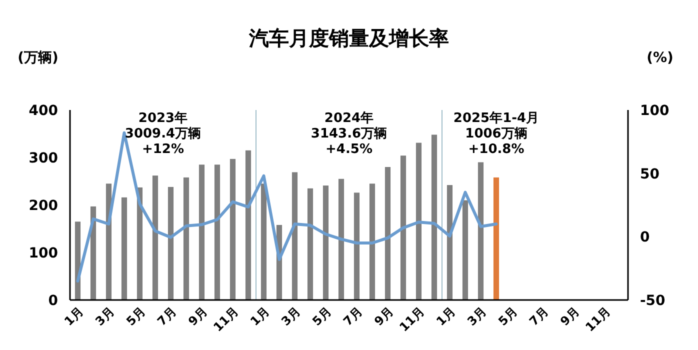 The height and width of the screenshot is (350, 698). What do you see at coordinates (496, 134) in the screenshot?
I see `annotation: 2025年1-4月 1006万辆 +10.8%` at bounding box center [496, 134].